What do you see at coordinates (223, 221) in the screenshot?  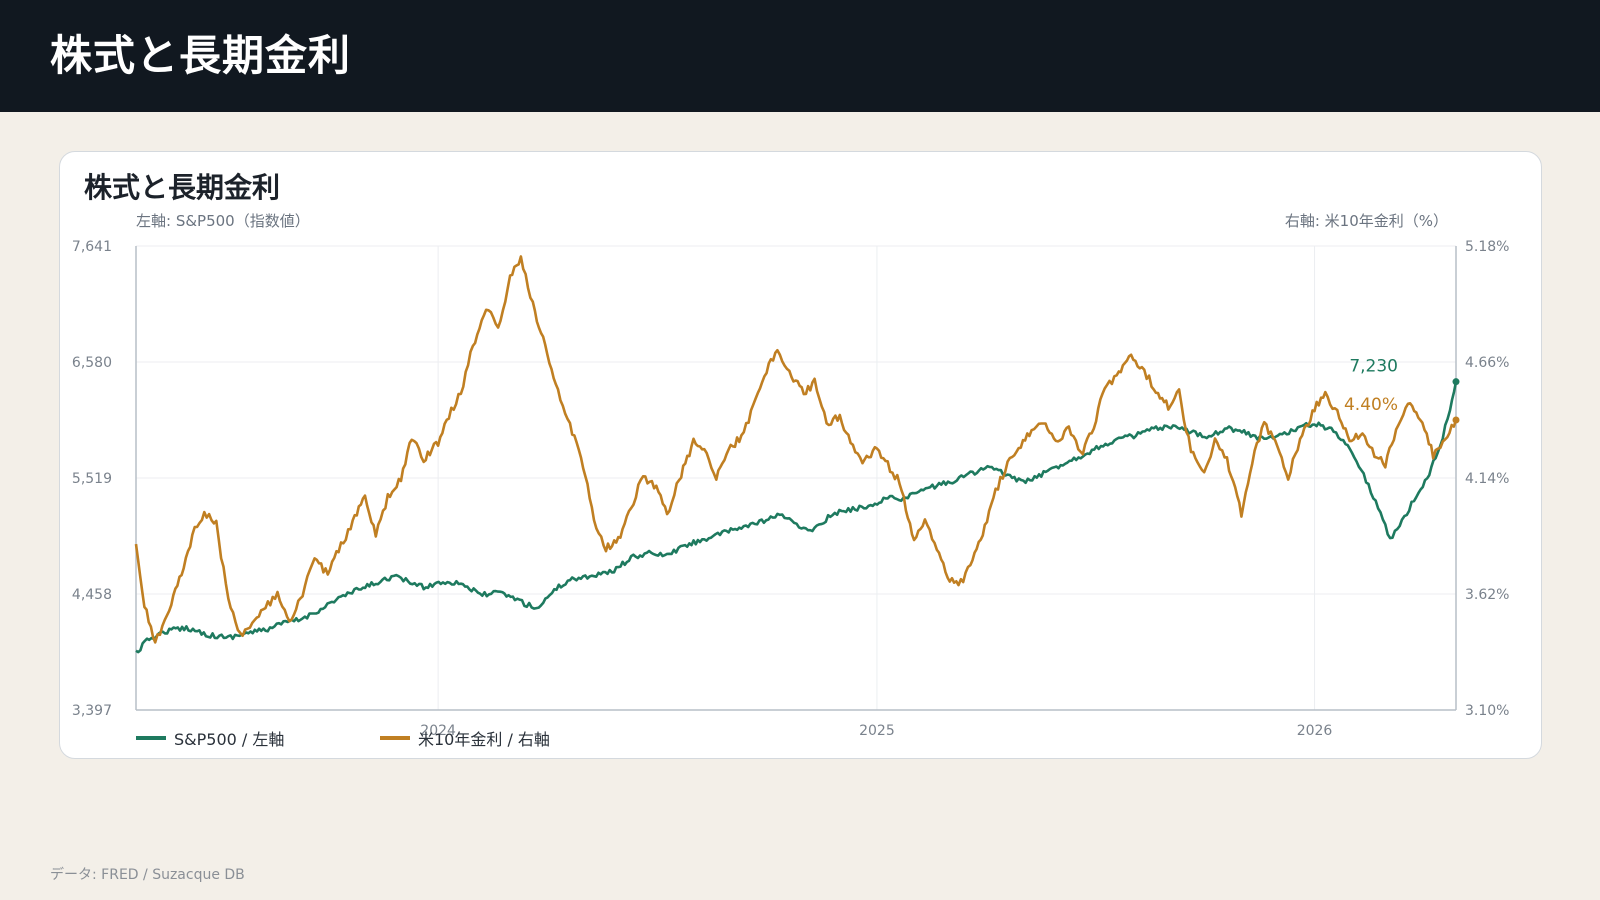 I see `left-axis-title: 左軸: S&P500（指数値）` at bounding box center [223, 221].